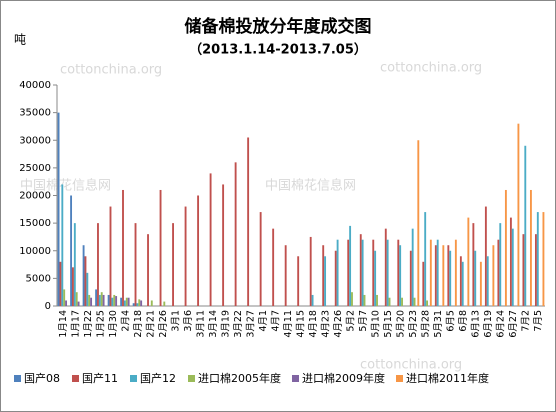 This screenshot has width=556, height=412. I want to click on x-tick-label: 1月14, so click(63, 324).